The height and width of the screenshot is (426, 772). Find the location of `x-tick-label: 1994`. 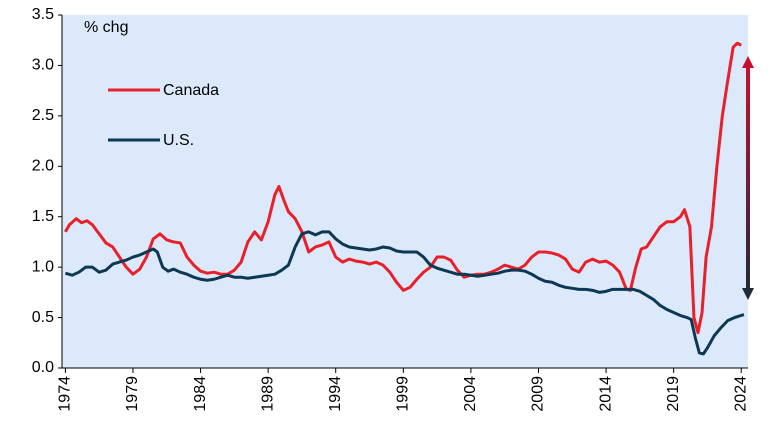

x-tick-label: 1994 is located at coordinates (335, 394).